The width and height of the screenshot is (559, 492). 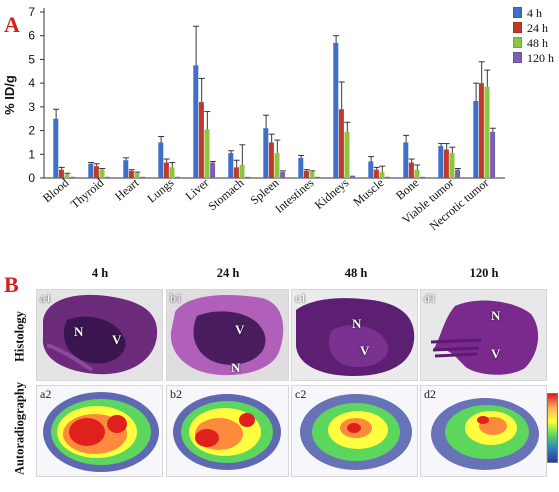 I want to click on chart-legend: 4 h 24 h 48 h 120 h, so click(x=533, y=36).